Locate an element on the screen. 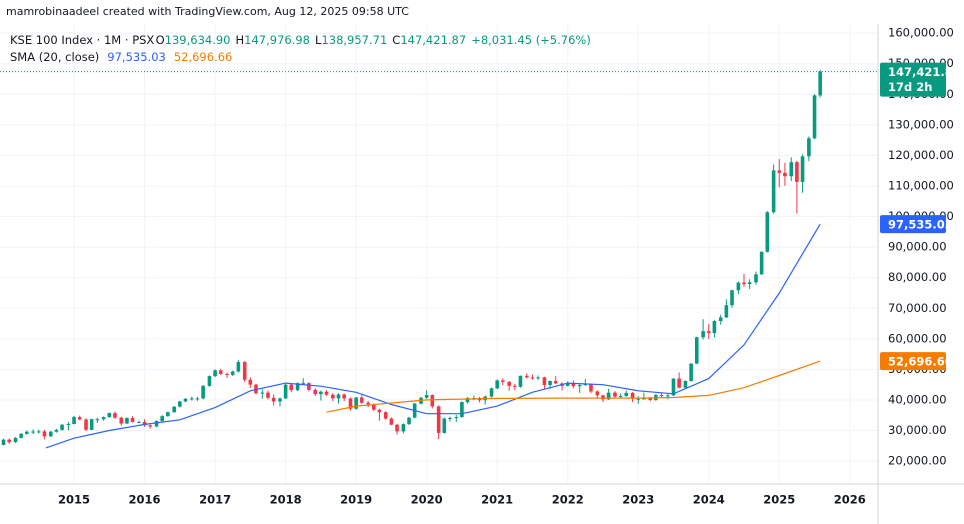 The height and width of the screenshot is (524, 964). legend-field-value: 147,421.87 is located at coordinates (433, 40).